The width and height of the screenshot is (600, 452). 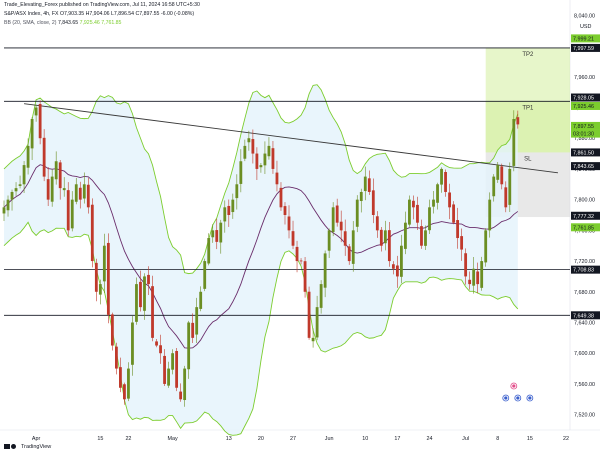 I want to click on price-tag: 7,897.55, so click(x=585, y=125).